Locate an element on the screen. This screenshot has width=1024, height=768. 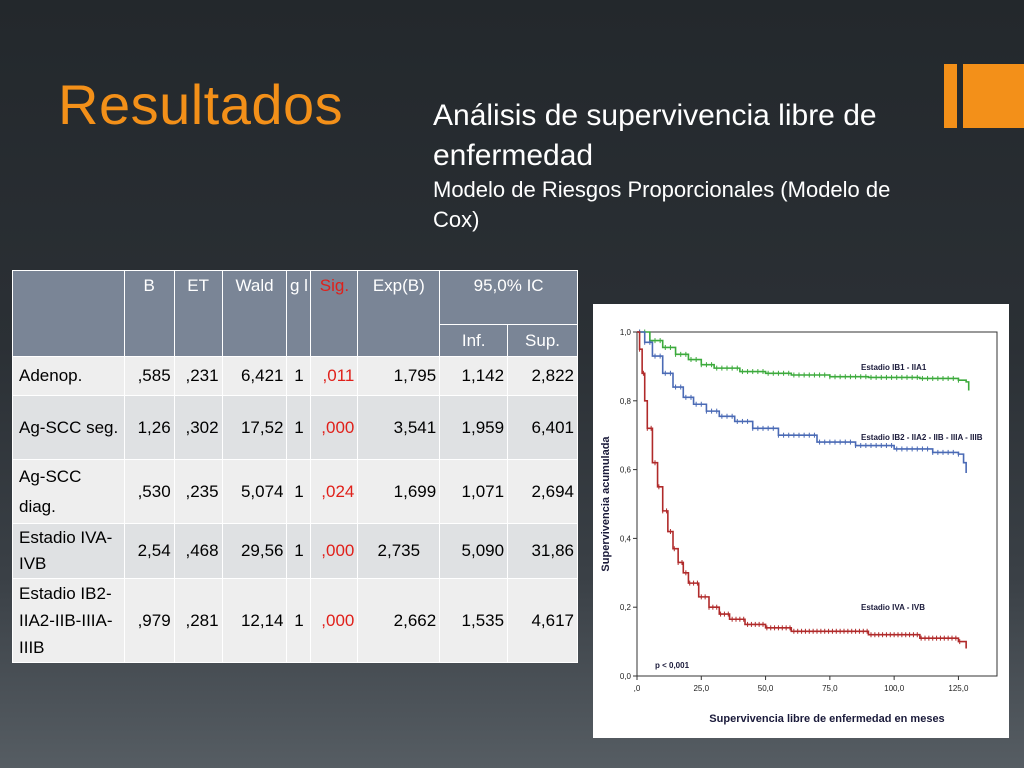
cell-inf: 1,535 is located at coordinates (474, 620).